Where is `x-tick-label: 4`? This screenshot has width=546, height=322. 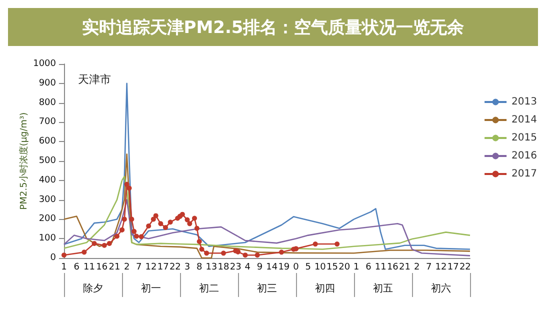 x-tick-label: 4 is located at coordinates (247, 267).